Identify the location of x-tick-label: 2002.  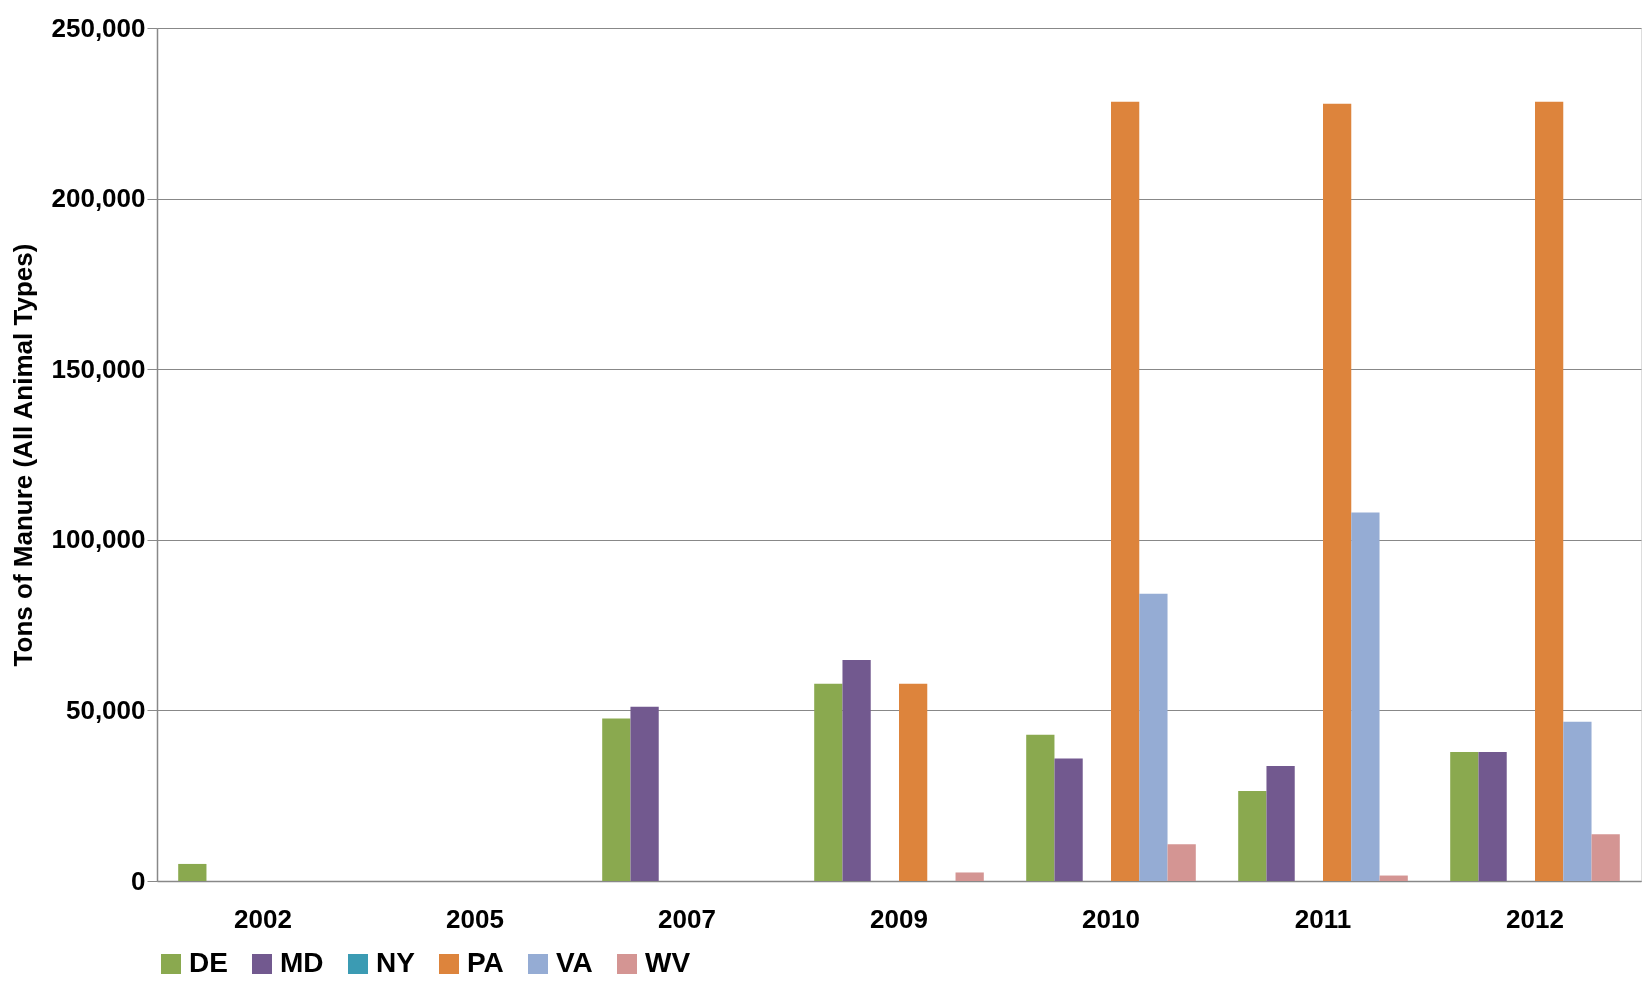
(263, 918).